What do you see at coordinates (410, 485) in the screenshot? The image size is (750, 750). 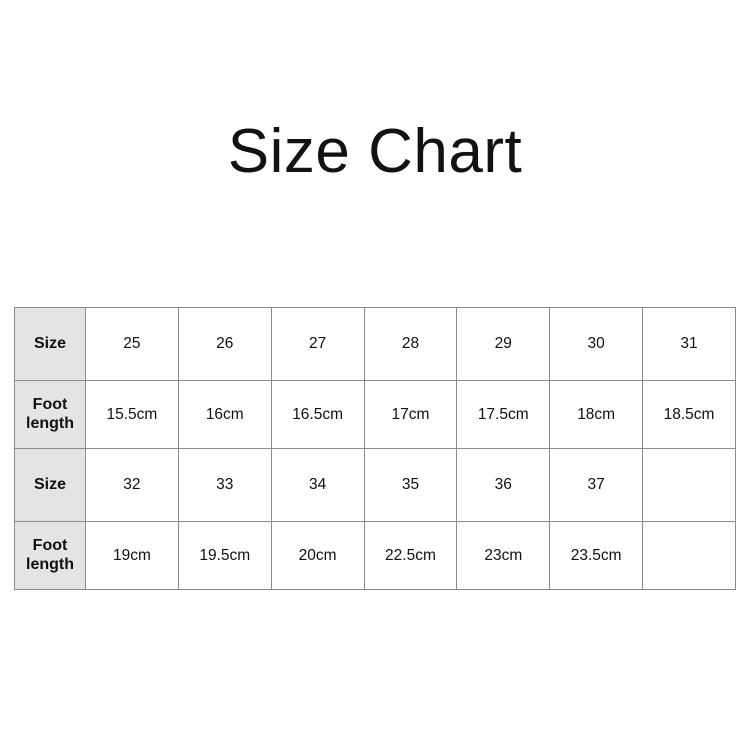 I see `table-cell: 35` at bounding box center [410, 485].